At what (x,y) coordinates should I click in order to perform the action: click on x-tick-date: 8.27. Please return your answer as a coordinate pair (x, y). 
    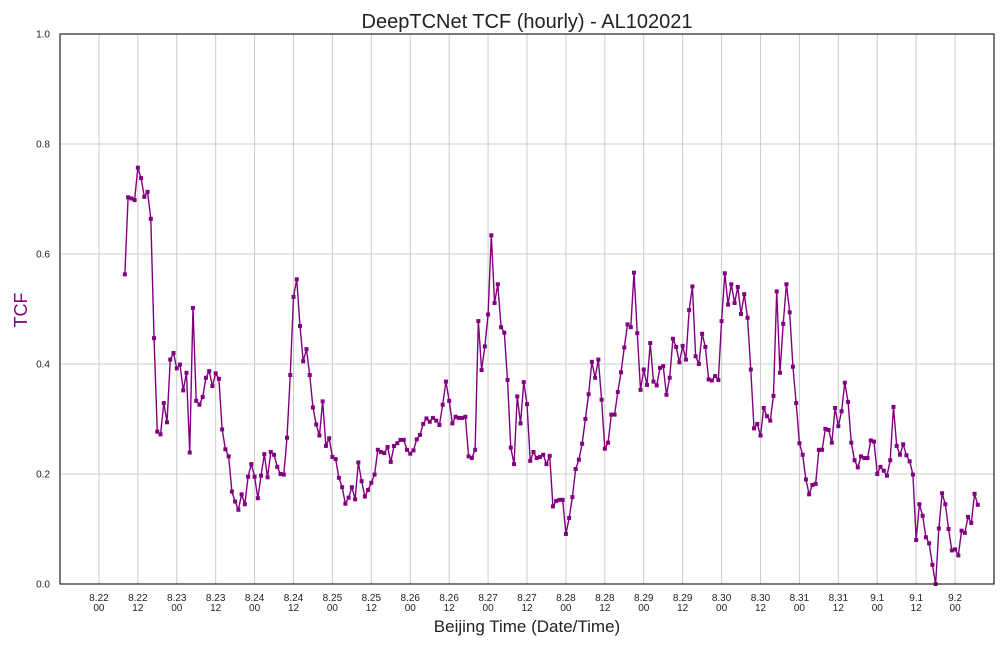
    Looking at the image, I should click on (488, 598).